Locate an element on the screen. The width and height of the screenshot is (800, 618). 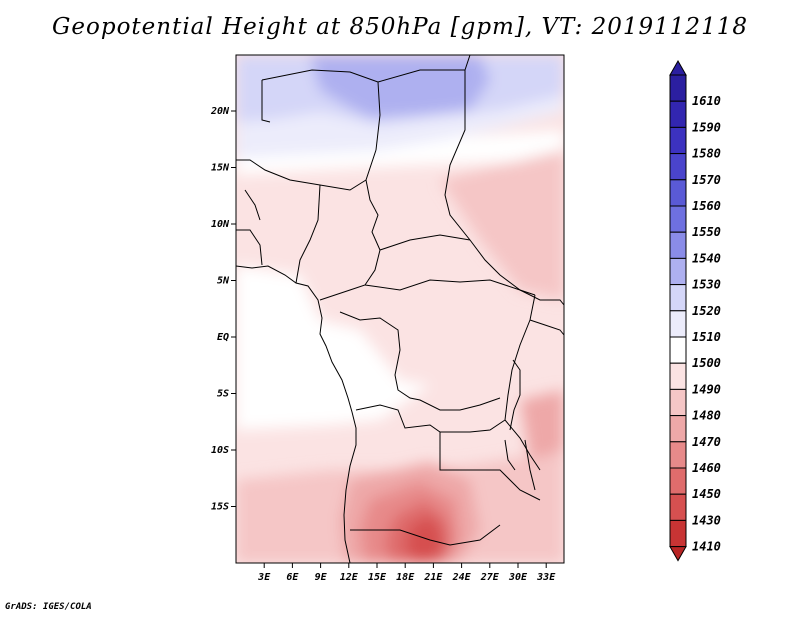
lon-label: 15E is located at coordinates (377, 577).